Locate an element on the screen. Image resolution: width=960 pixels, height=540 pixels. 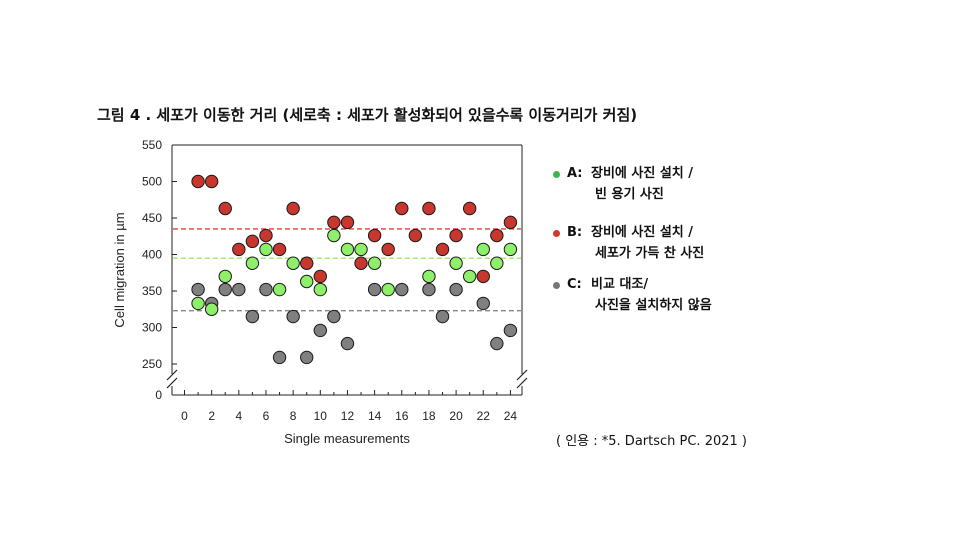
y-tick-label: 0 is located at coordinates (158, 395).